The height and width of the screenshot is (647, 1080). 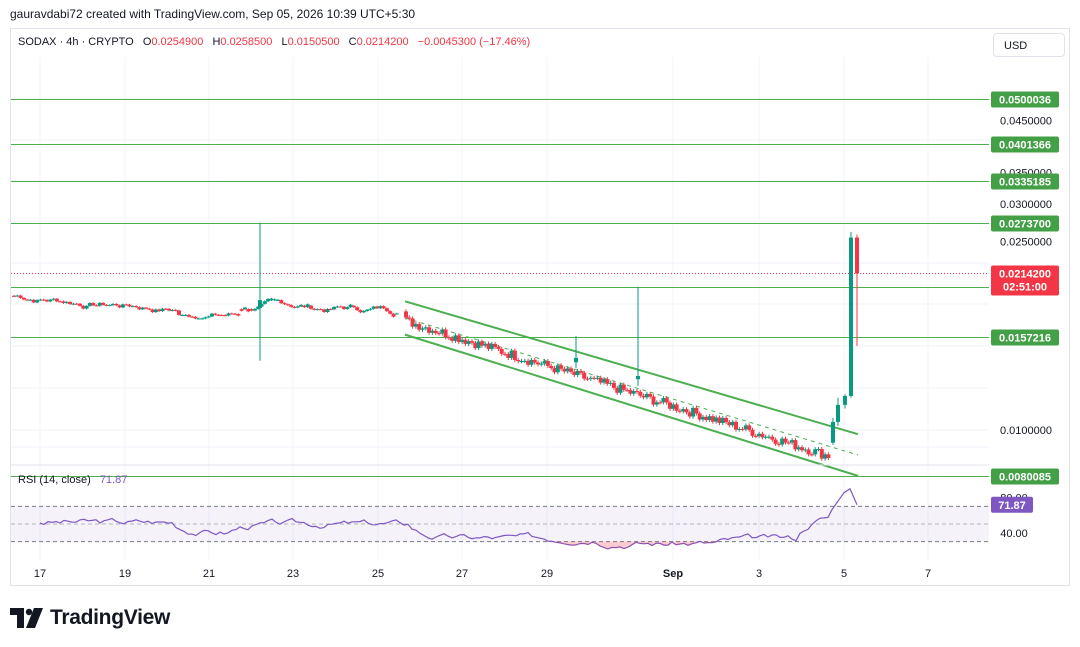 What do you see at coordinates (928, 574) in the screenshot?
I see `time-axis-label: 7` at bounding box center [928, 574].